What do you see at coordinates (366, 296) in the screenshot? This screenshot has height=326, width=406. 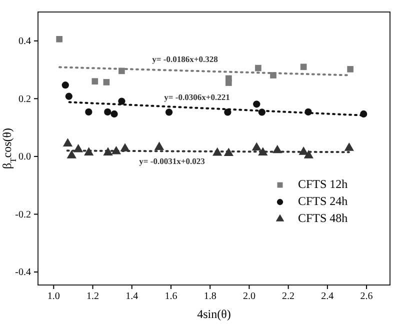 I see `x-tick-label: 2.6` at bounding box center [366, 296].